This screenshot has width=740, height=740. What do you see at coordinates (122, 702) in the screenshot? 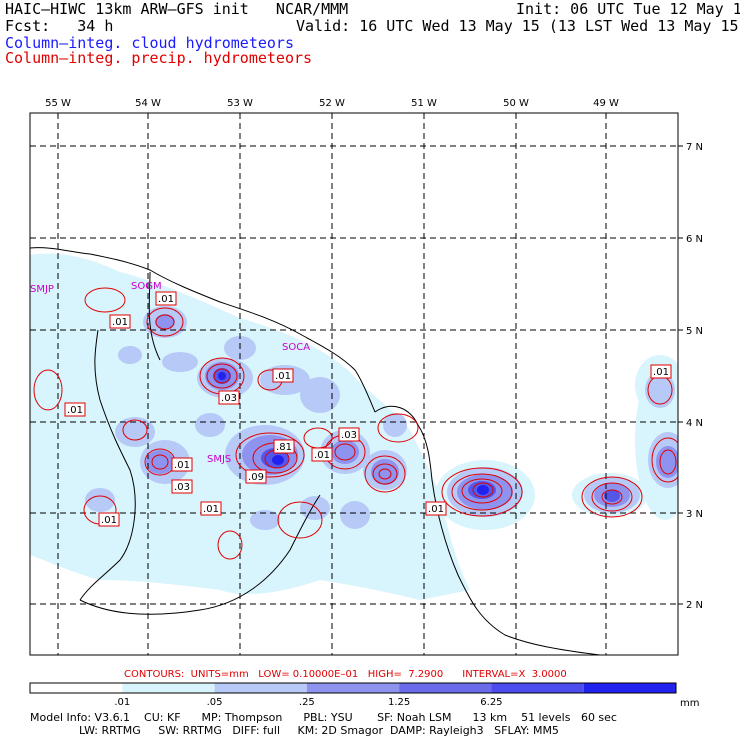
I see `colorbar-label-0: .01` at bounding box center [122, 702].